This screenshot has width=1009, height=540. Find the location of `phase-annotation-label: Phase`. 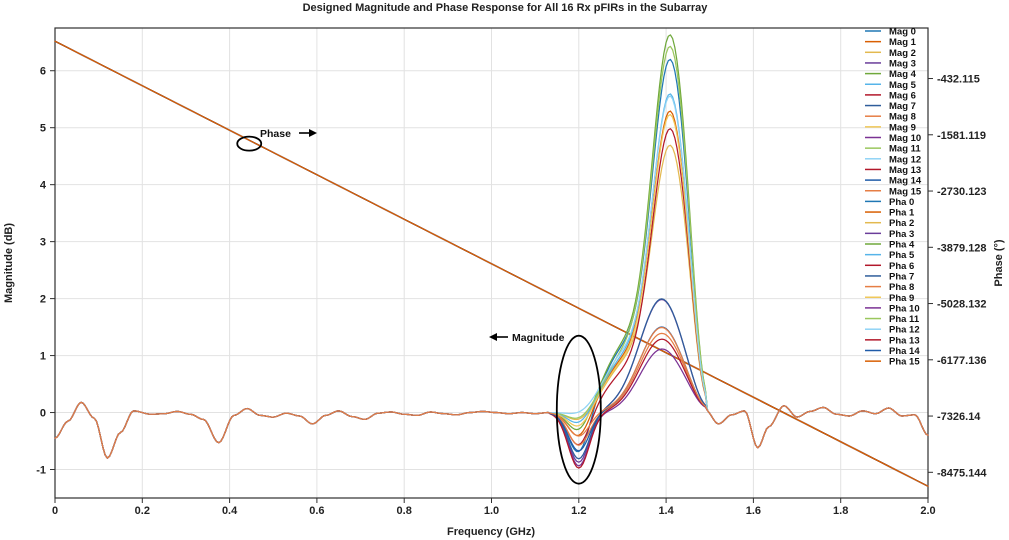

phase-annotation-label: Phase is located at coordinates (275, 134).